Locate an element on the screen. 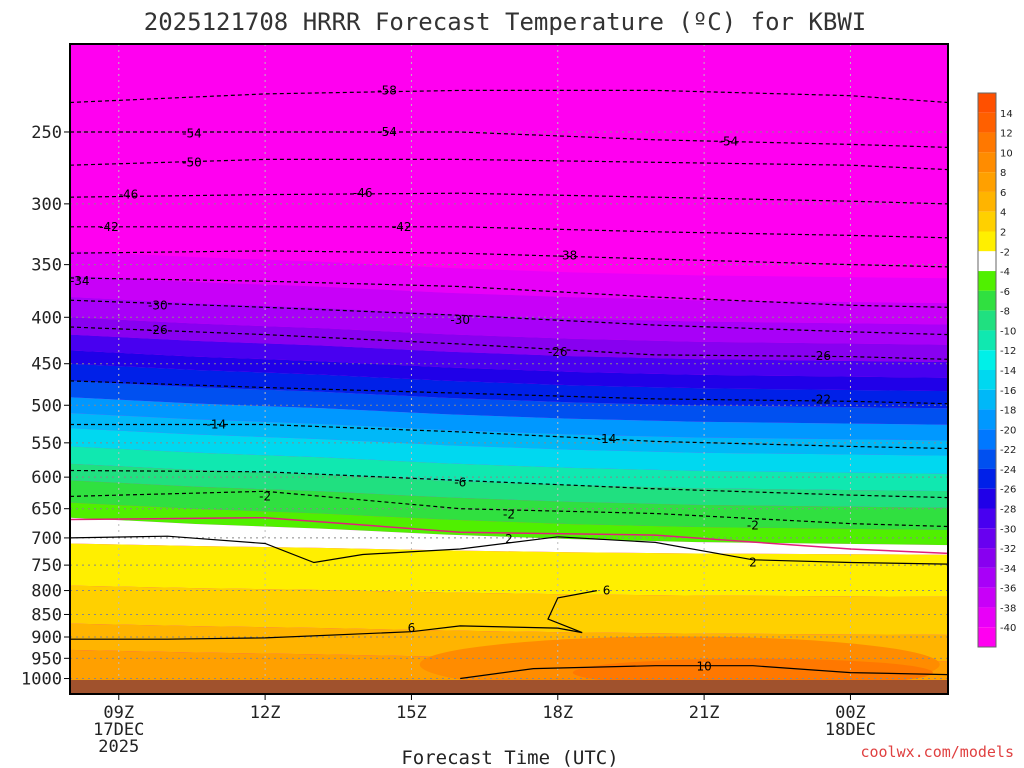 The width and height of the screenshot is (1024, 768). y-tick-label: 1000 is located at coordinates (41, 680).